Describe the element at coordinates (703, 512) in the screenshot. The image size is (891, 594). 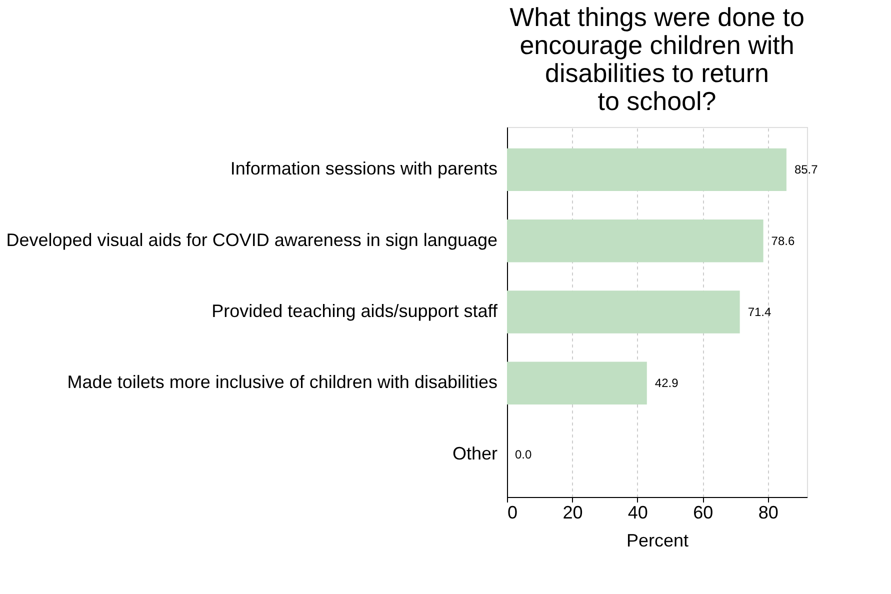
I see `x-tick-label: 60` at that location.